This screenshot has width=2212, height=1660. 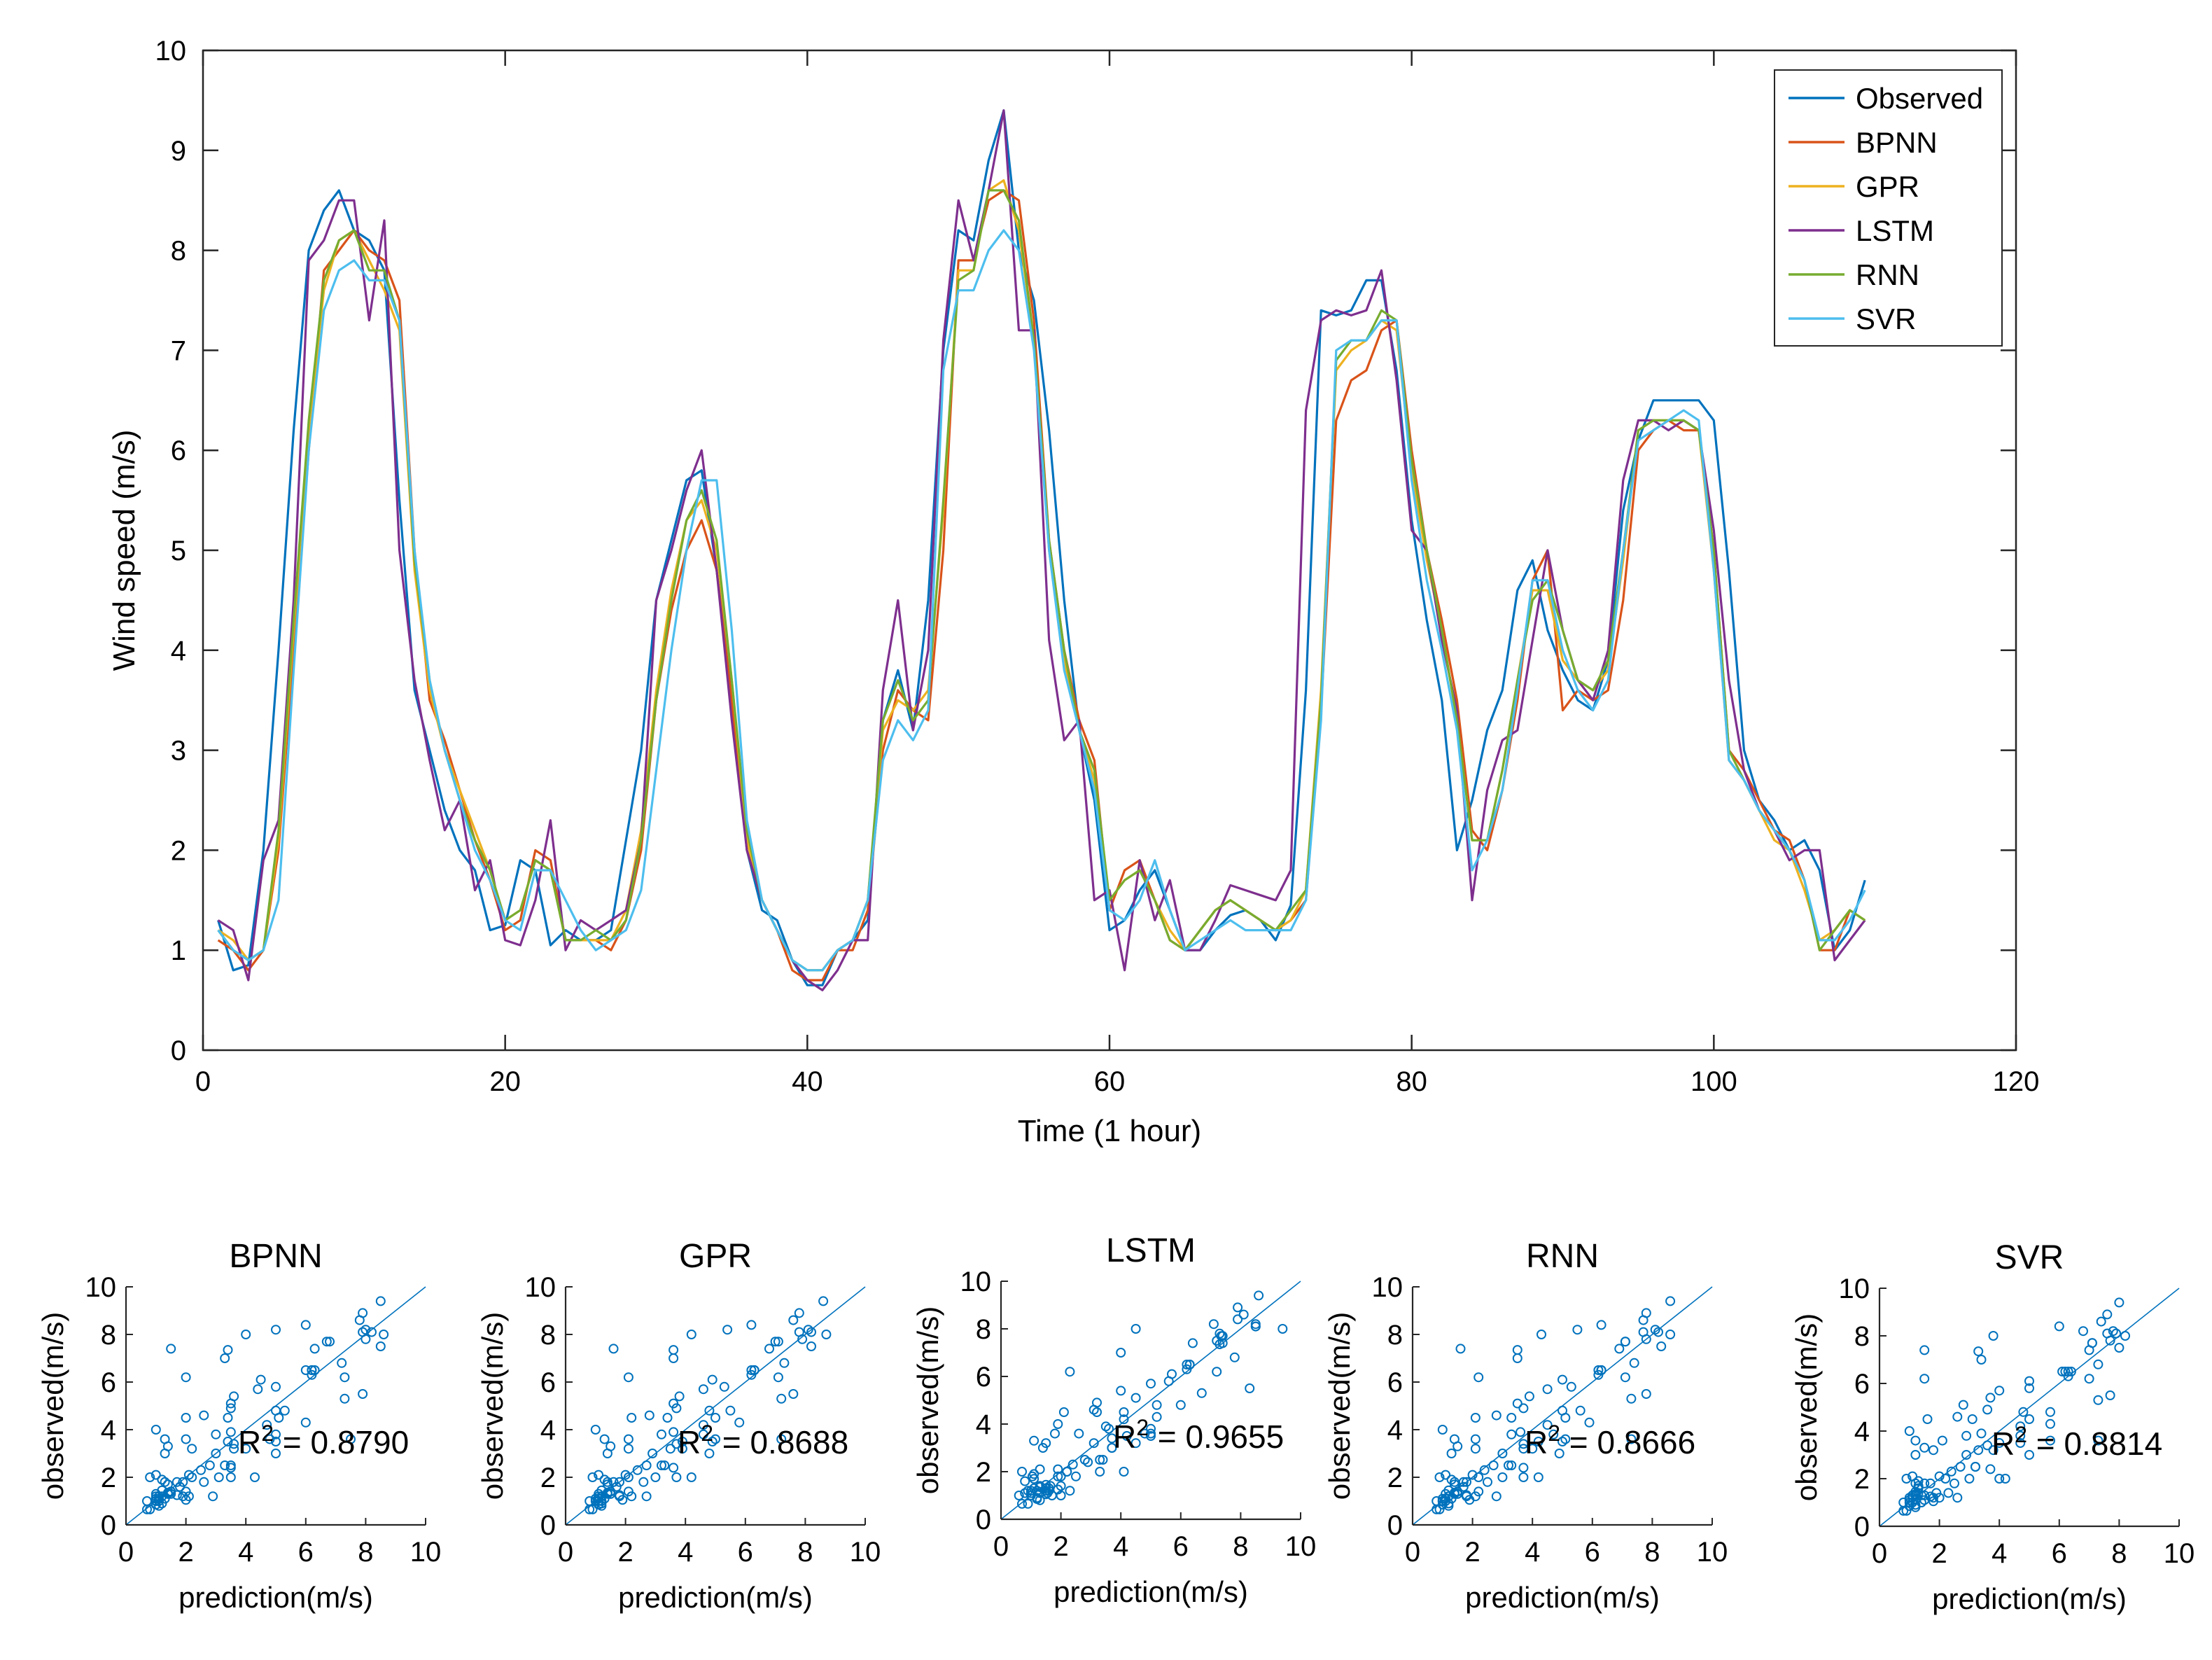 I want to click on x-tick-label: 8, so click(x=2119, y=1554).